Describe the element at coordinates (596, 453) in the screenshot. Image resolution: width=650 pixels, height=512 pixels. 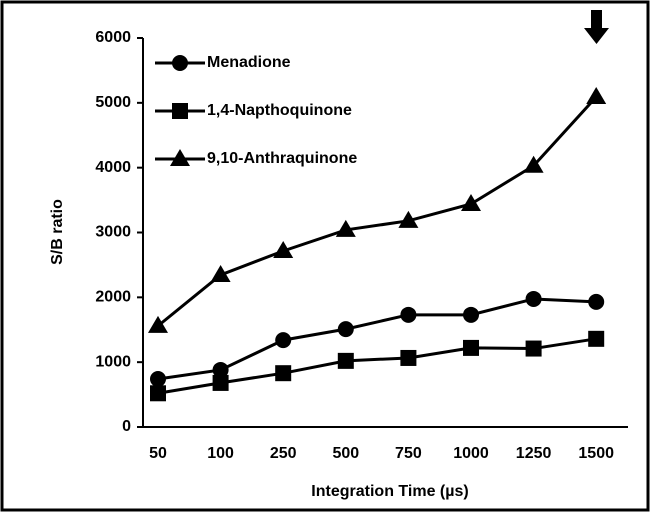
I see `x-tick-label: 1500` at that location.